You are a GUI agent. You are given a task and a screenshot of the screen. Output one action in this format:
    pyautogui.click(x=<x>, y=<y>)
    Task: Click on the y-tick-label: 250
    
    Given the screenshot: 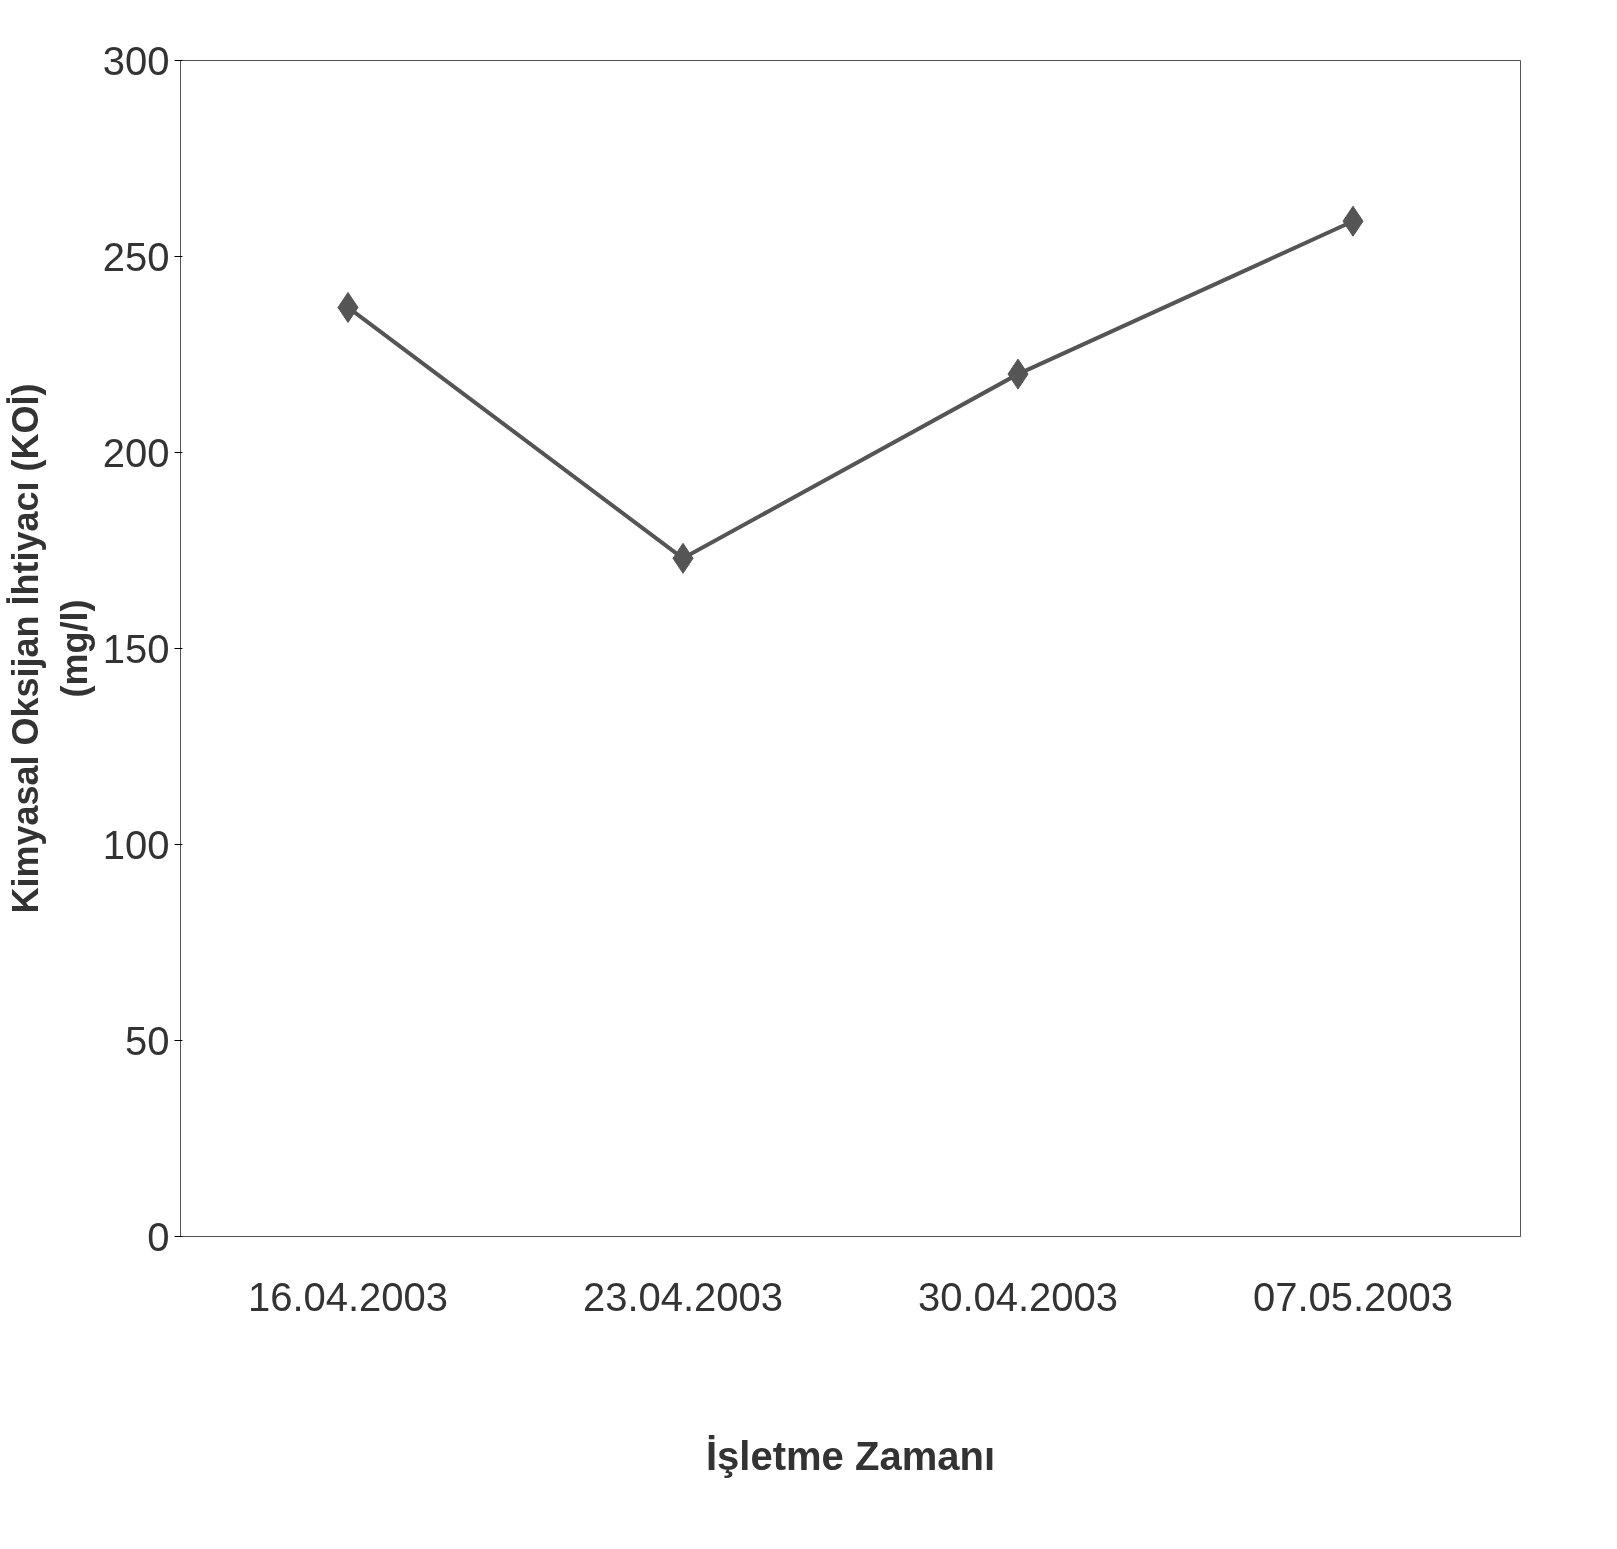 What is the action you would take?
    pyautogui.click(x=136, y=256)
    